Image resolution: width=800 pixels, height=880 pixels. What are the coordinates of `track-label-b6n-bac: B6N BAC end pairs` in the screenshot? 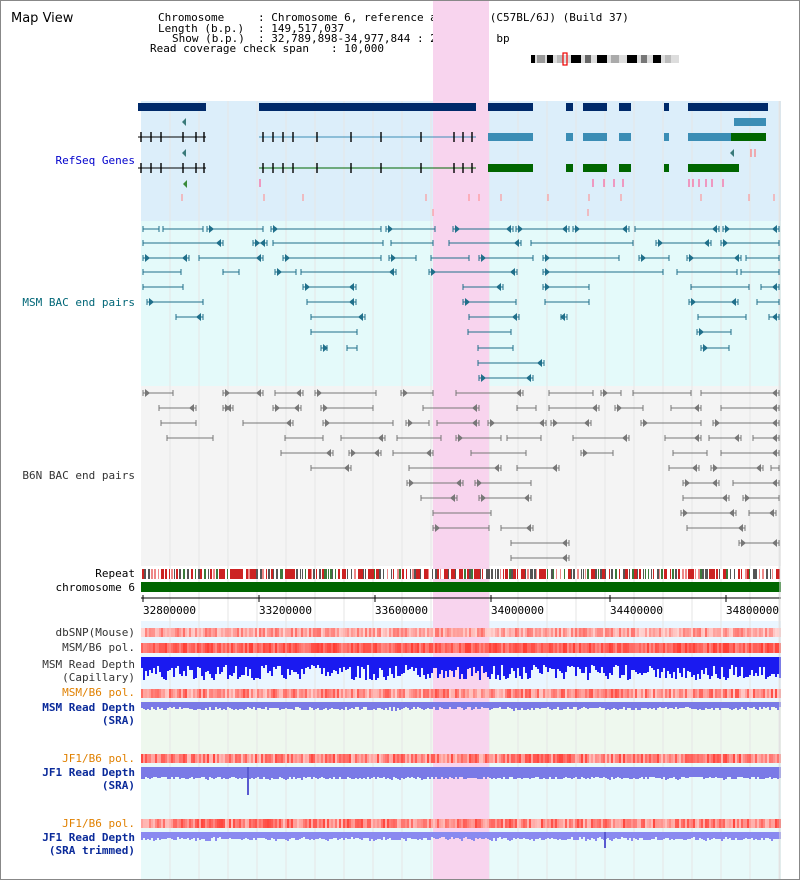 It's located at (78, 475).